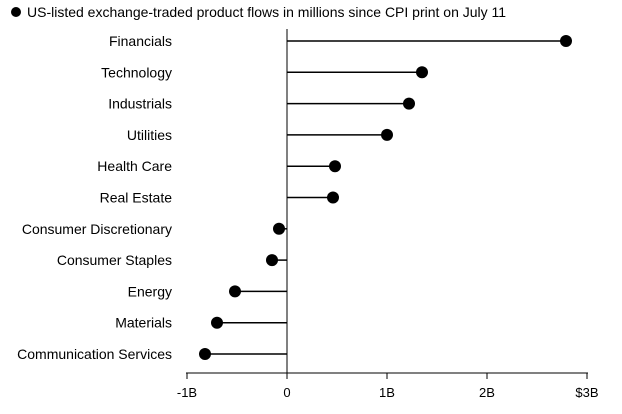 The height and width of the screenshot is (414, 622). I want to click on category-label: Materials, so click(143, 323).